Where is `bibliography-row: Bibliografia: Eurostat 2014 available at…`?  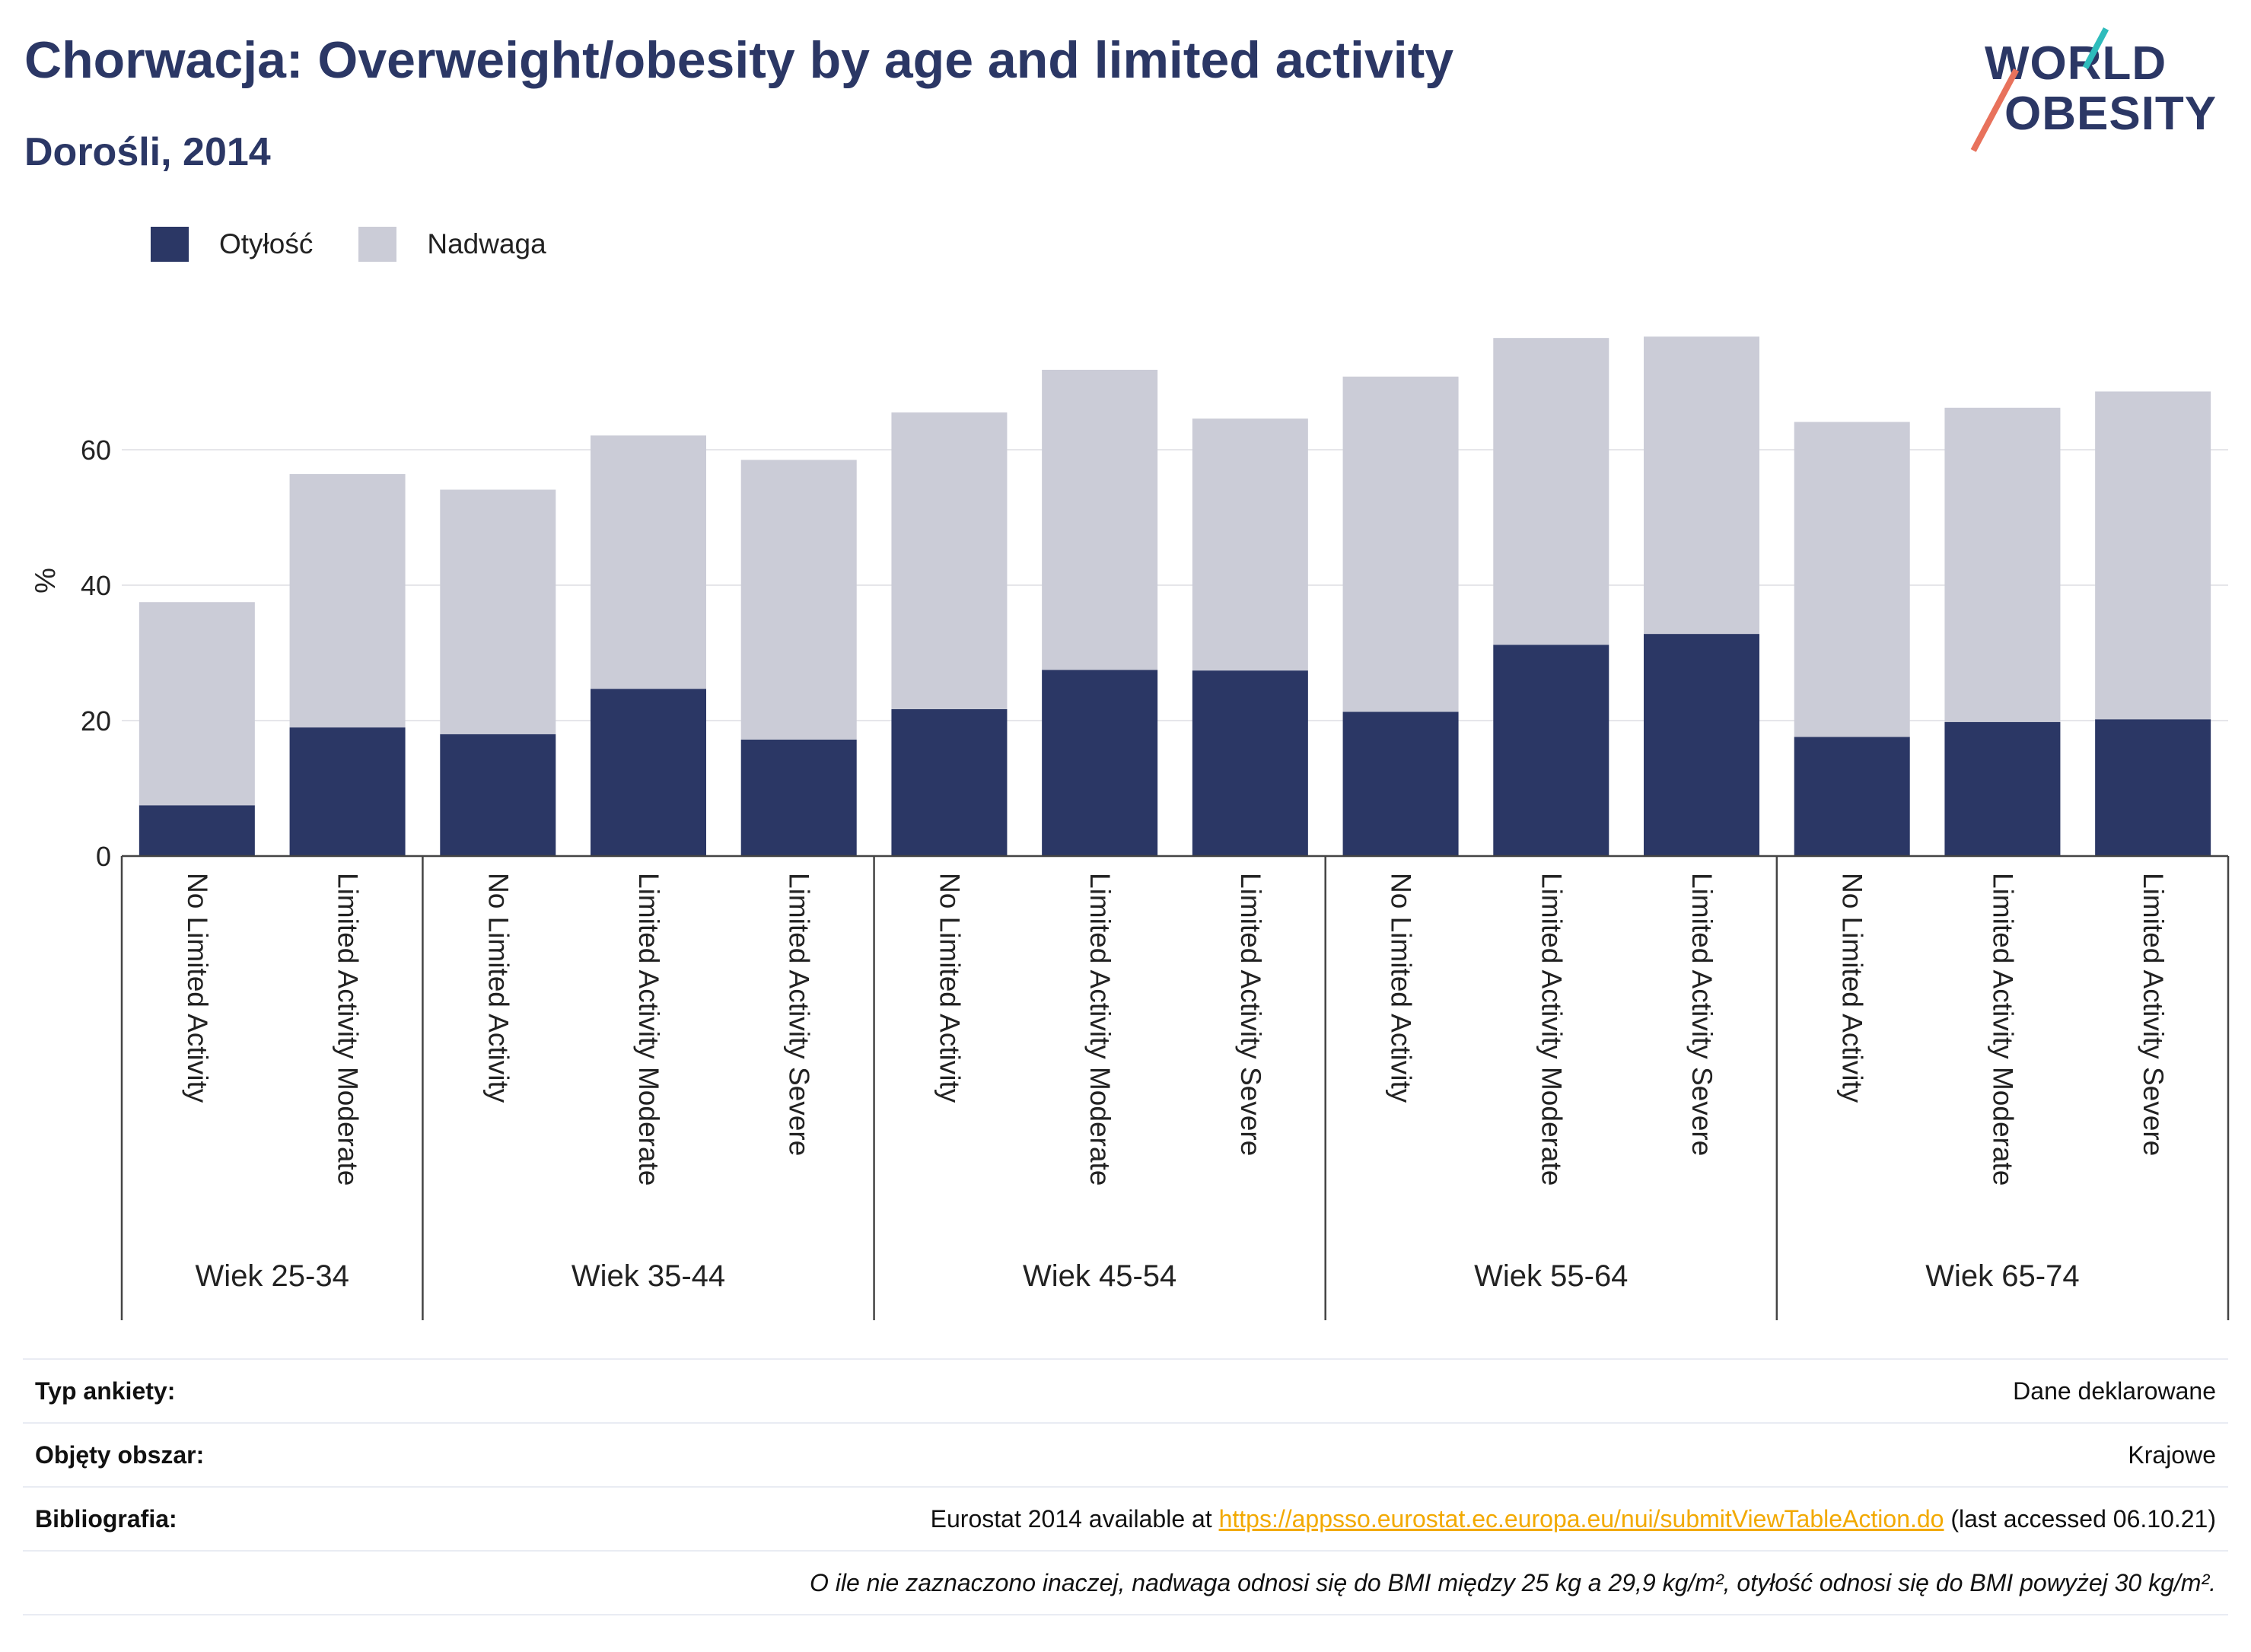 bibliography-row: Bibliografia: Eurostat 2014 available at… is located at coordinates (1125, 1518).